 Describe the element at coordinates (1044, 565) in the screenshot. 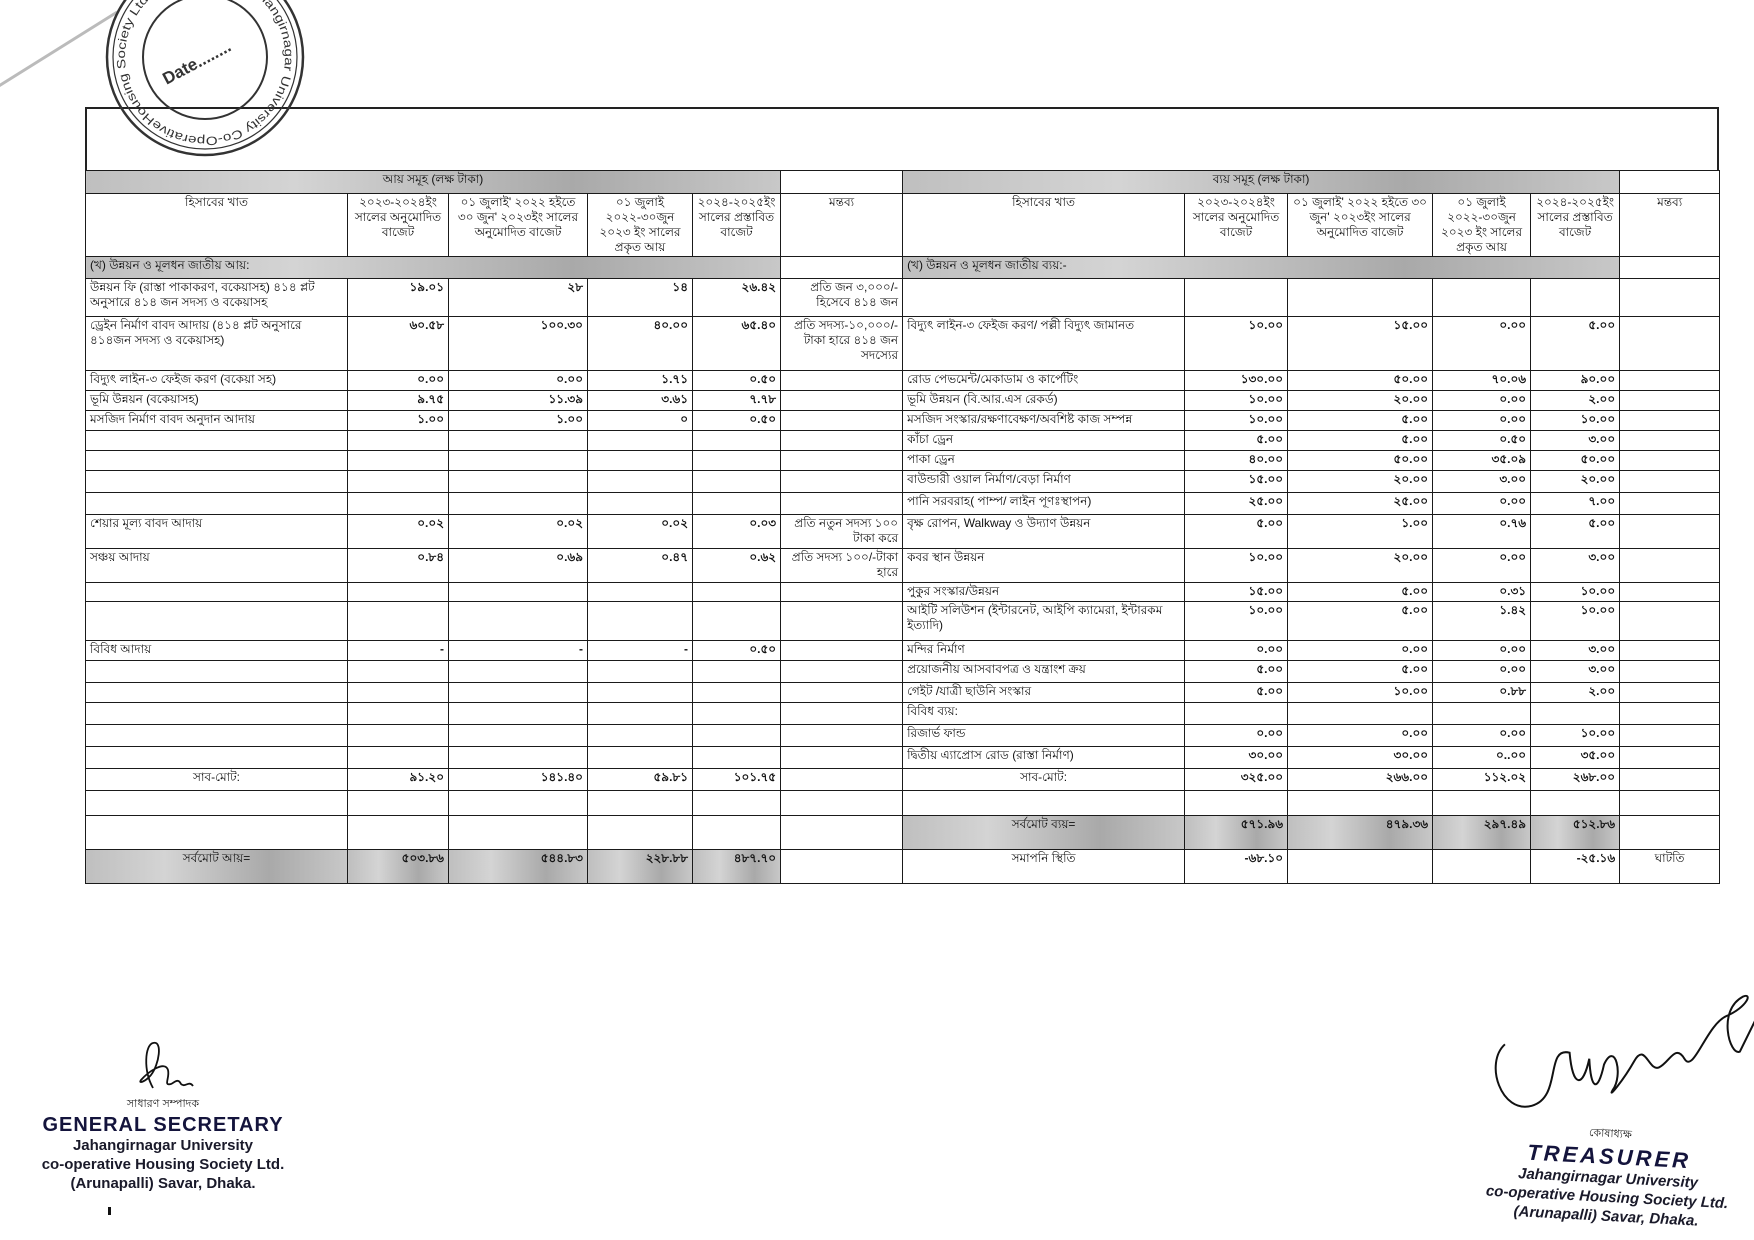

I see `expense-item-label: কবর স্থান উন্নয়ন` at that location.